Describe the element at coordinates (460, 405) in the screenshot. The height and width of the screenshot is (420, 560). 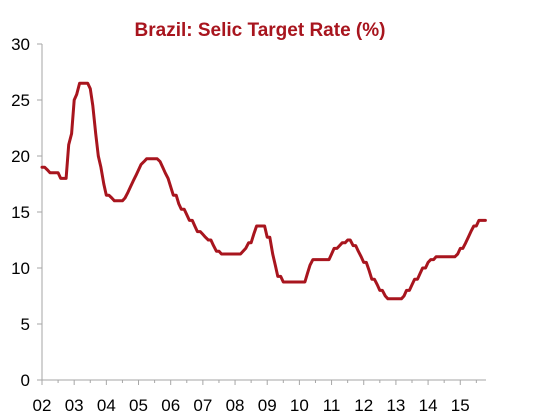
I see `x-tick-label: 15` at that location.